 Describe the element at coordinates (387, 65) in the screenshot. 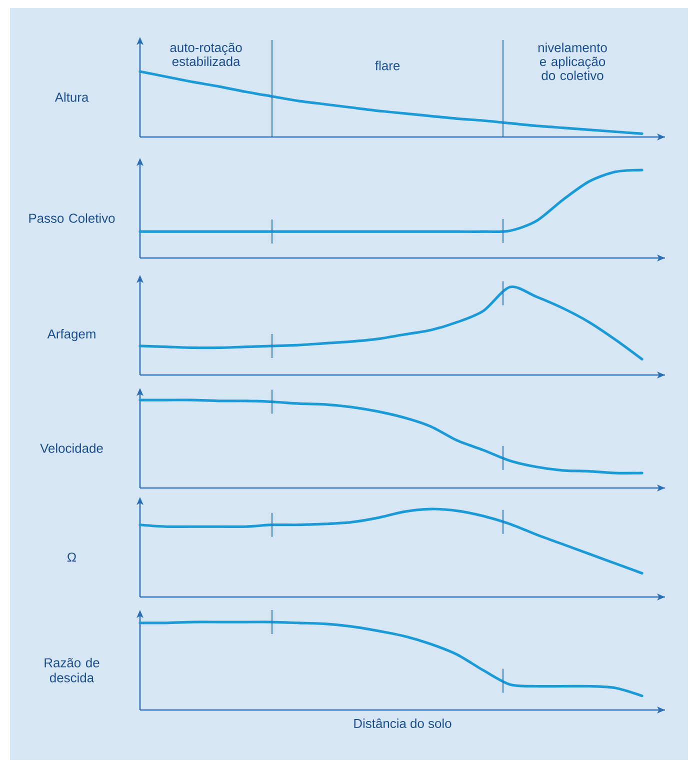

I see `text: flare` at that location.